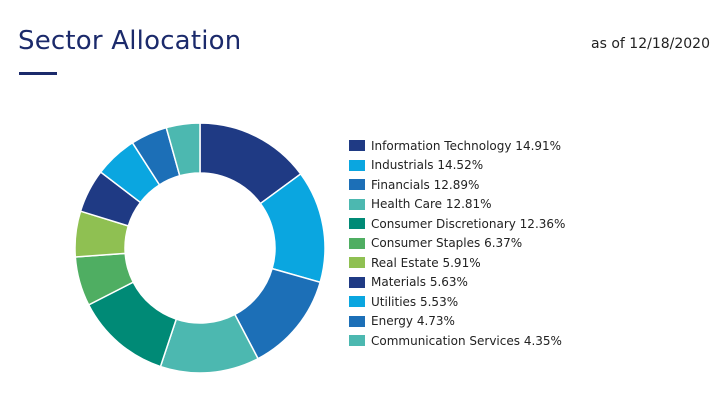 Image resolution: width=720 pixels, height=400 pixels. Describe the element at coordinates (425, 184) in the screenshot. I see `legend-label: Financials 12.89%` at that location.